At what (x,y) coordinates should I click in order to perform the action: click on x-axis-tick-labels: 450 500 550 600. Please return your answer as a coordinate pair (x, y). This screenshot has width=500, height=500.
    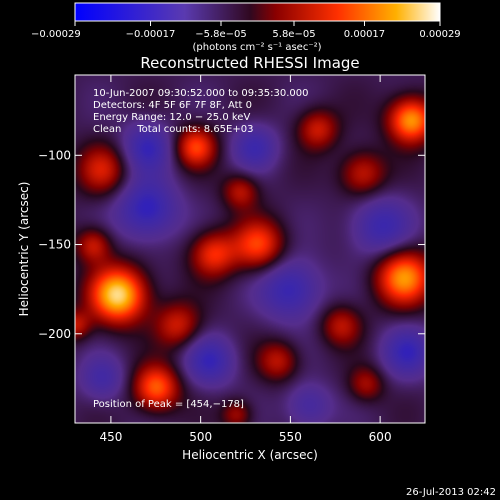
    Looking at the image, I should click on (245, 437).